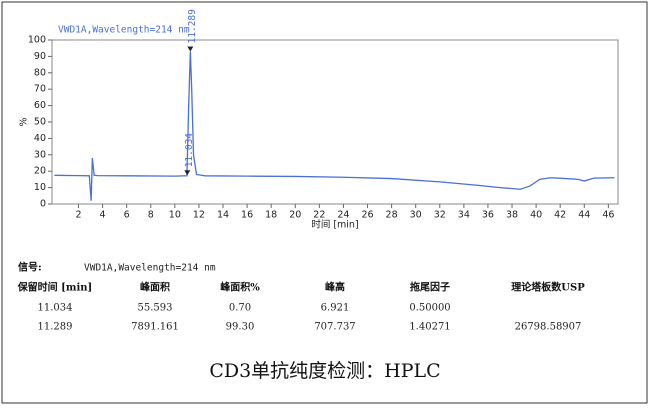 The image size is (650, 410). What do you see at coordinates (55, 287) in the screenshot?
I see `table-header: 保留时间 [min]` at bounding box center [55, 287].